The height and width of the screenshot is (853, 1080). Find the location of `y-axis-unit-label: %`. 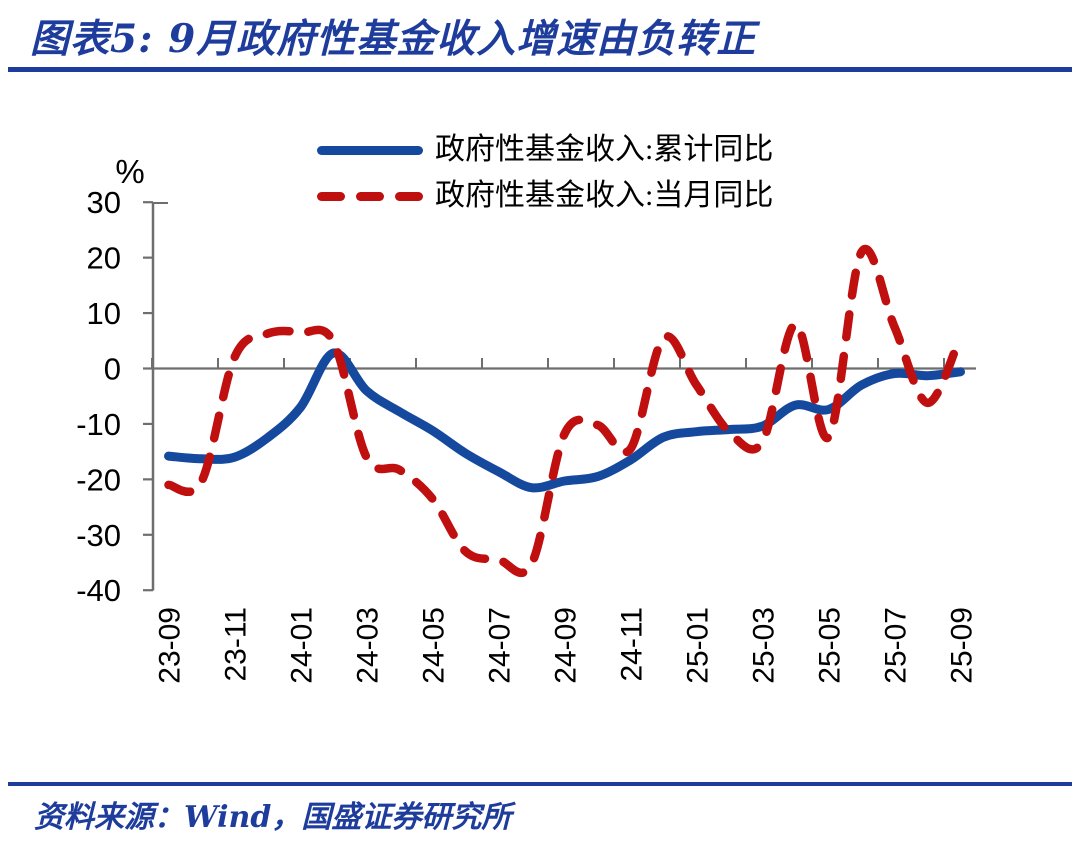

y-axis-unit-label: % is located at coordinates (129, 171).